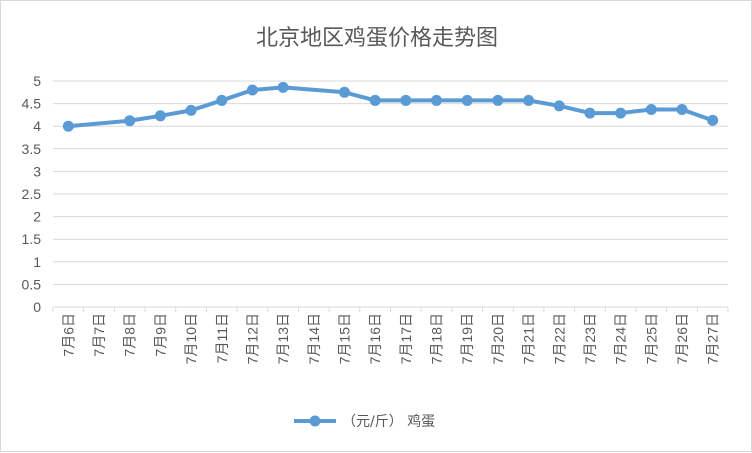  I want to click on x-tick-label: 7月22日, so click(559, 338).